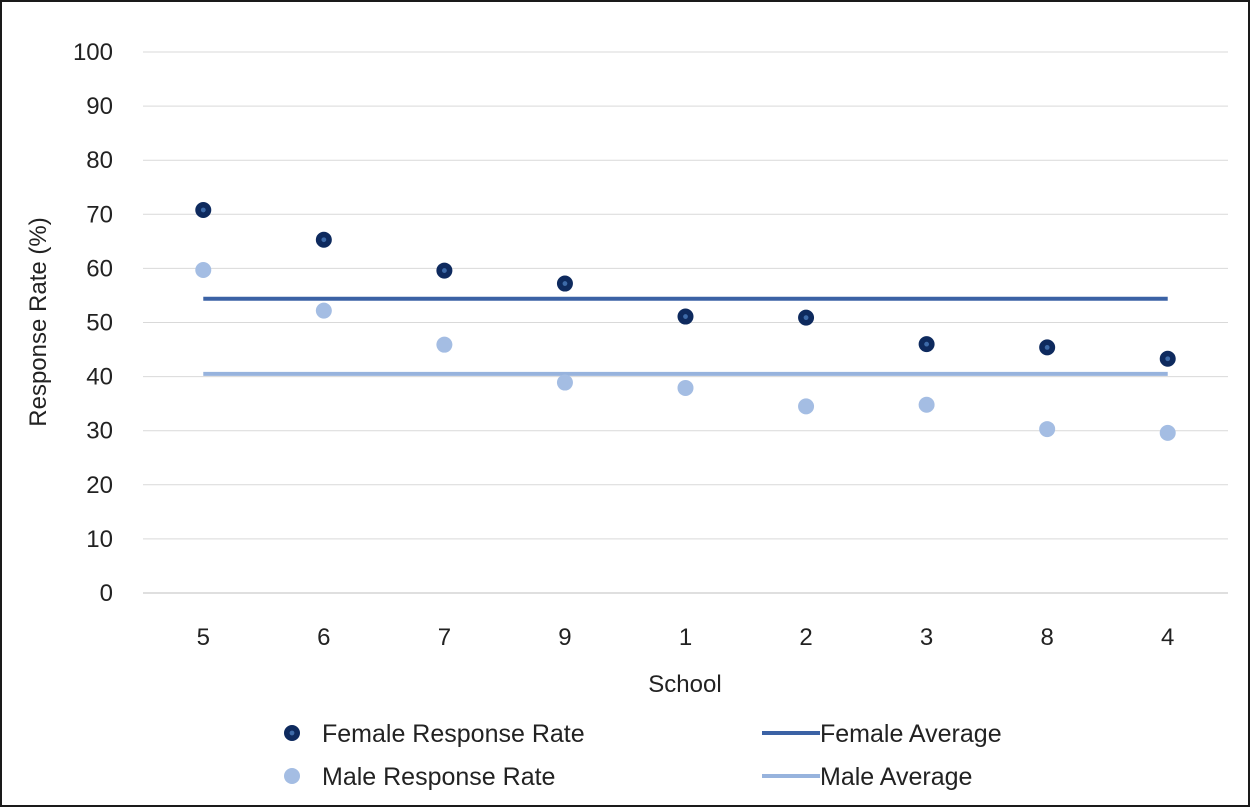 This screenshot has width=1253, height=810. Describe the element at coordinates (1046, 637) in the screenshot. I see `x-tick-label: 8` at that location.